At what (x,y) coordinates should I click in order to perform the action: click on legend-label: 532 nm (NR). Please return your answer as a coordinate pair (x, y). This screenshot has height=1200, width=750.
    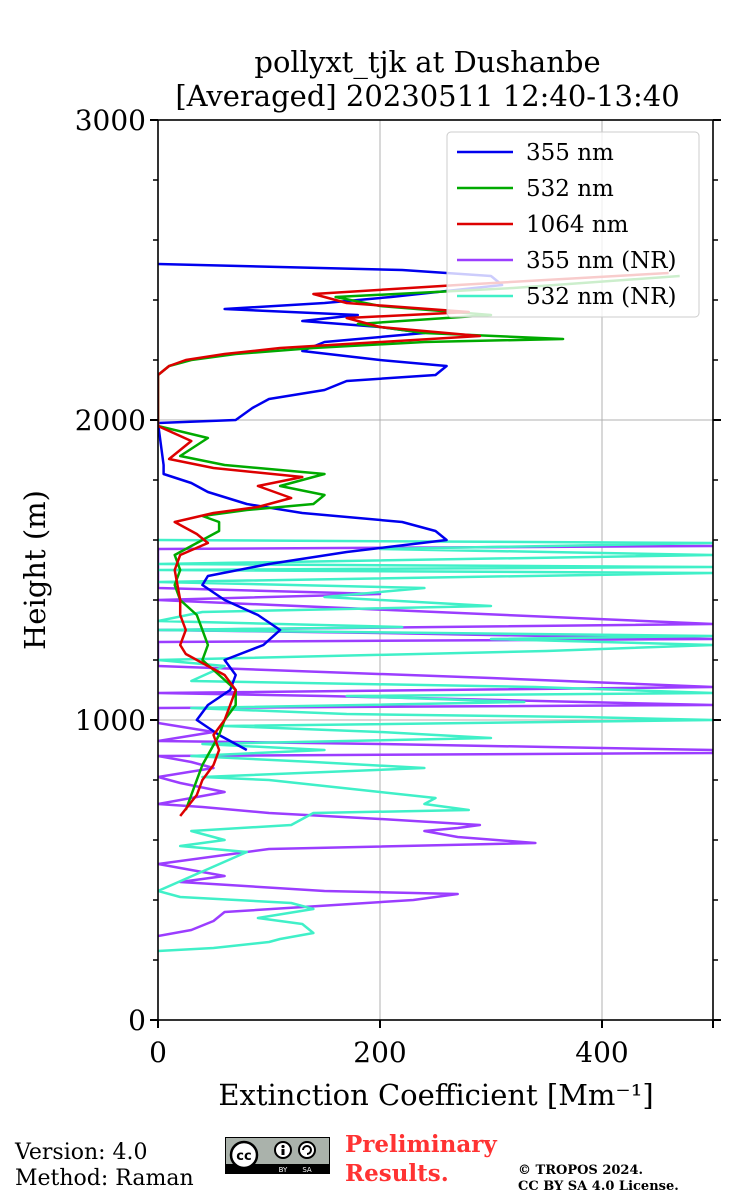
    Looking at the image, I should click on (601, 297).